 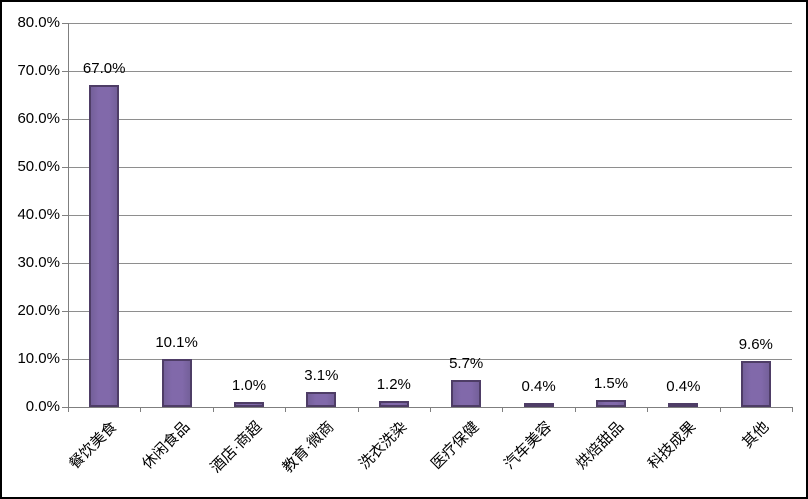 What do you see at coordinates (176, 342) in the screenshot?
I see `bar-data-label: 10.1%` at bounding box center [176, 342].